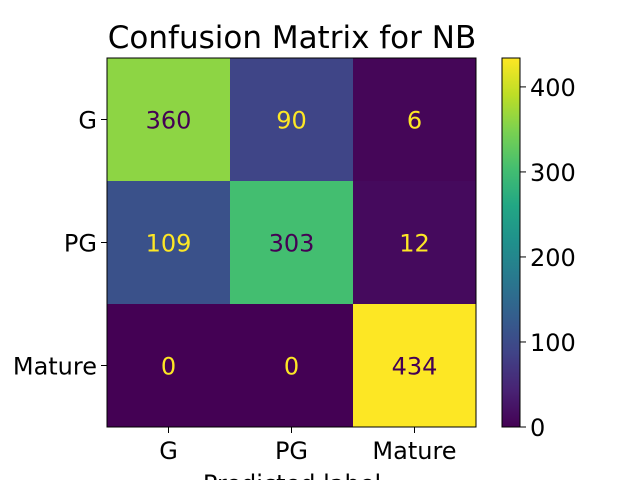 This screenshot has width=640, height=480. I want to click on cell-value-label: 90, so click(291, 121).